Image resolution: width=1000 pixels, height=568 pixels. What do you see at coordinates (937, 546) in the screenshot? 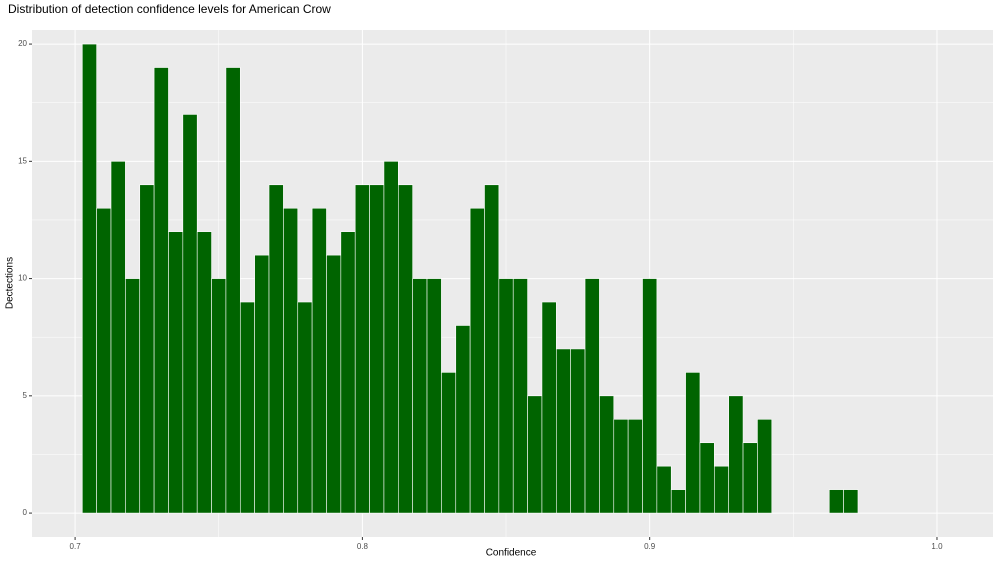
I see `x-tick-label: 1.0` at bounding box center [937, 546].